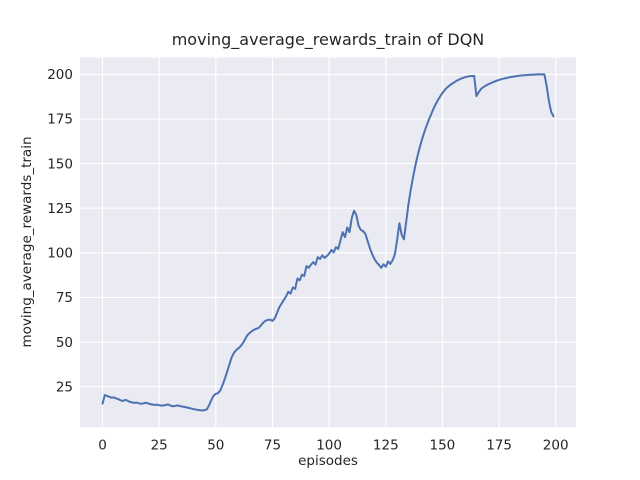 The height and width of the screenshot is (480, 640). What do you see at coordinates (329, 446) in the screenshot?
I see `x-tick-label: 100` at bounding box center [329, 446].